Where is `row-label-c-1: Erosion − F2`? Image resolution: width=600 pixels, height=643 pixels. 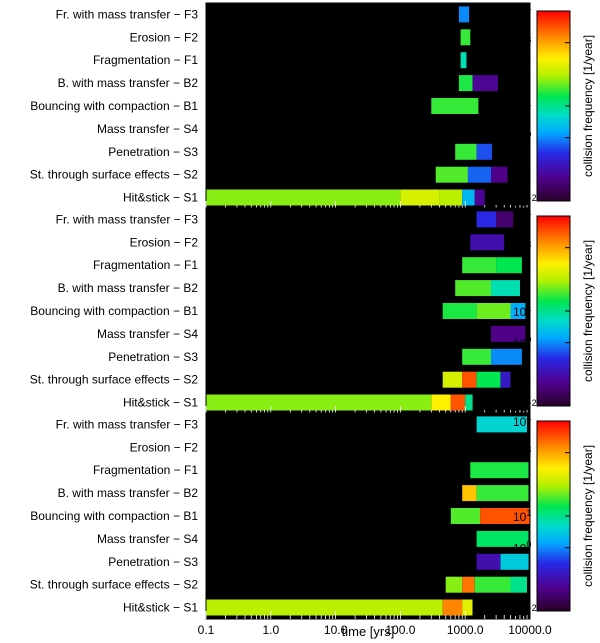
row-label-c-1: Erosion − F2 is located at coordinates (164, 37).